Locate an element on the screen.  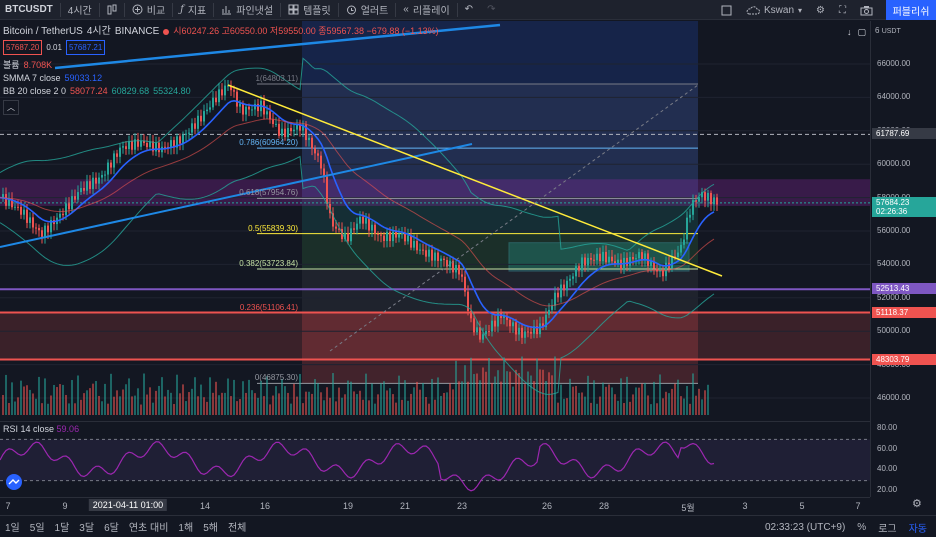
time-axis: 2021-04-11 01:00 7 9 14 16 19 21 23 26 28 5월 3 5 7 is located at coordinates (435, 506).